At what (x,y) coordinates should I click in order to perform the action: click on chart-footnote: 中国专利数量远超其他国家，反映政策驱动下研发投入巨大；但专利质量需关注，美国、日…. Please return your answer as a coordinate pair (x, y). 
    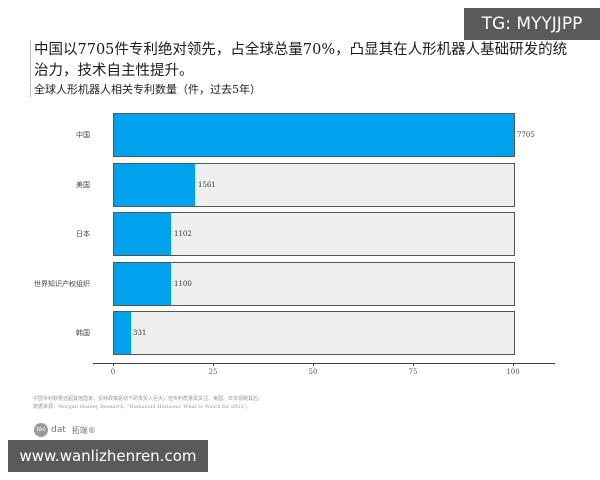
    Looking at the image, I should click on (163, 403).